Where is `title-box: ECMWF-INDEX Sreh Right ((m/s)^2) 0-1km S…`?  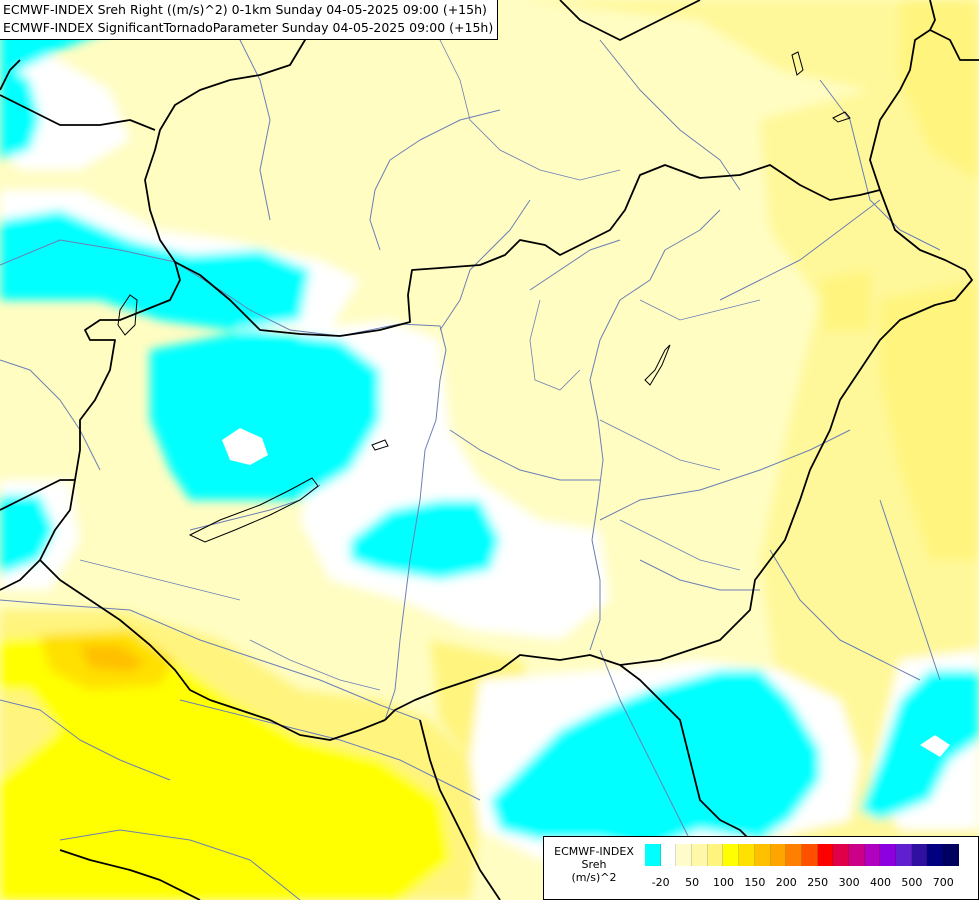 title-box: ECMWF-INDEX Sreh Right ((m/s)^2) 0-1km S… is located at coordinates (249, 20).